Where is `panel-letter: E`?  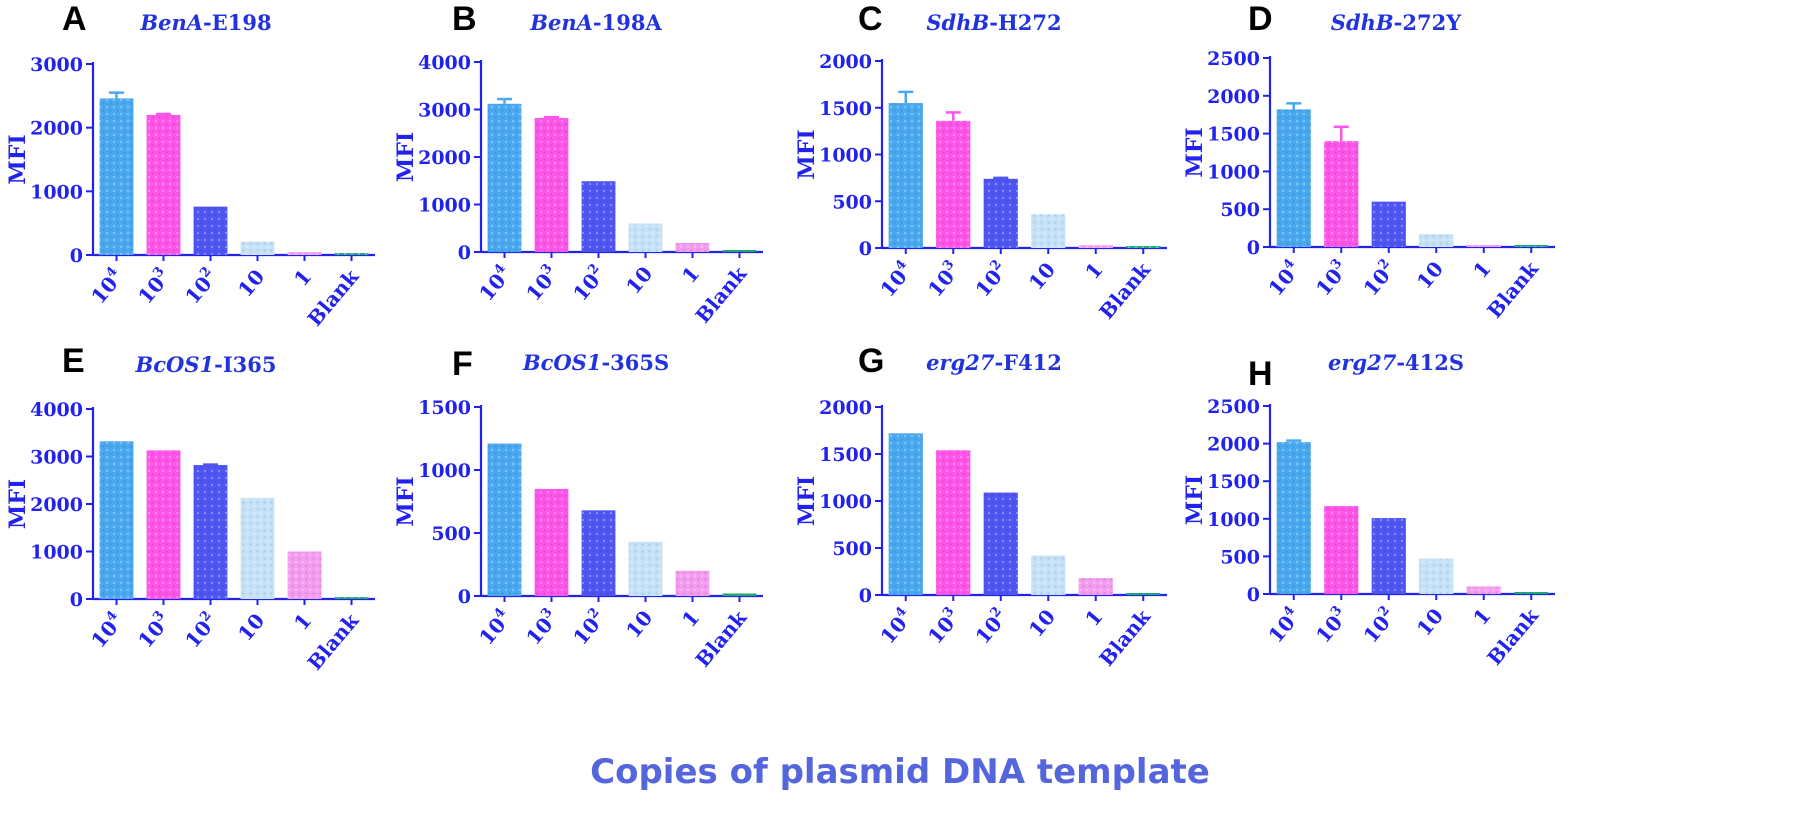
panel-letter: E is located at coordinates (73, 361).